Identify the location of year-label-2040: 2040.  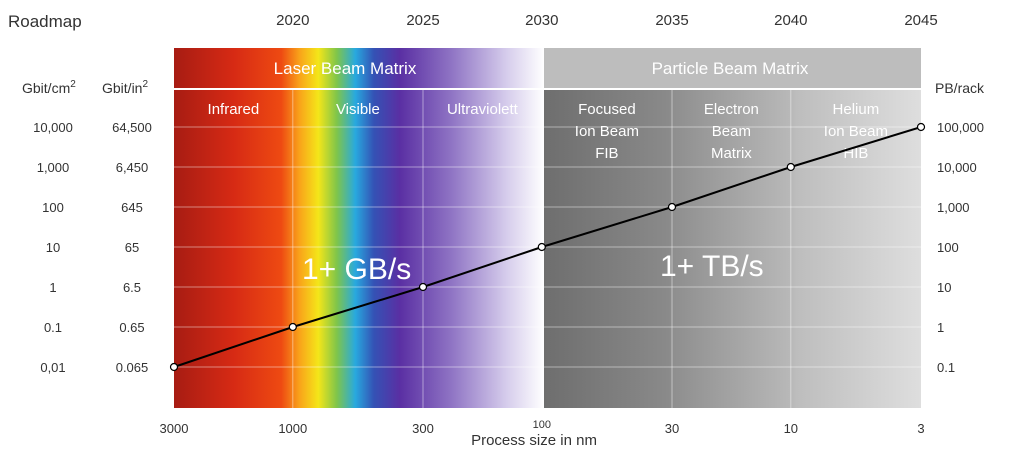
(790, 20).